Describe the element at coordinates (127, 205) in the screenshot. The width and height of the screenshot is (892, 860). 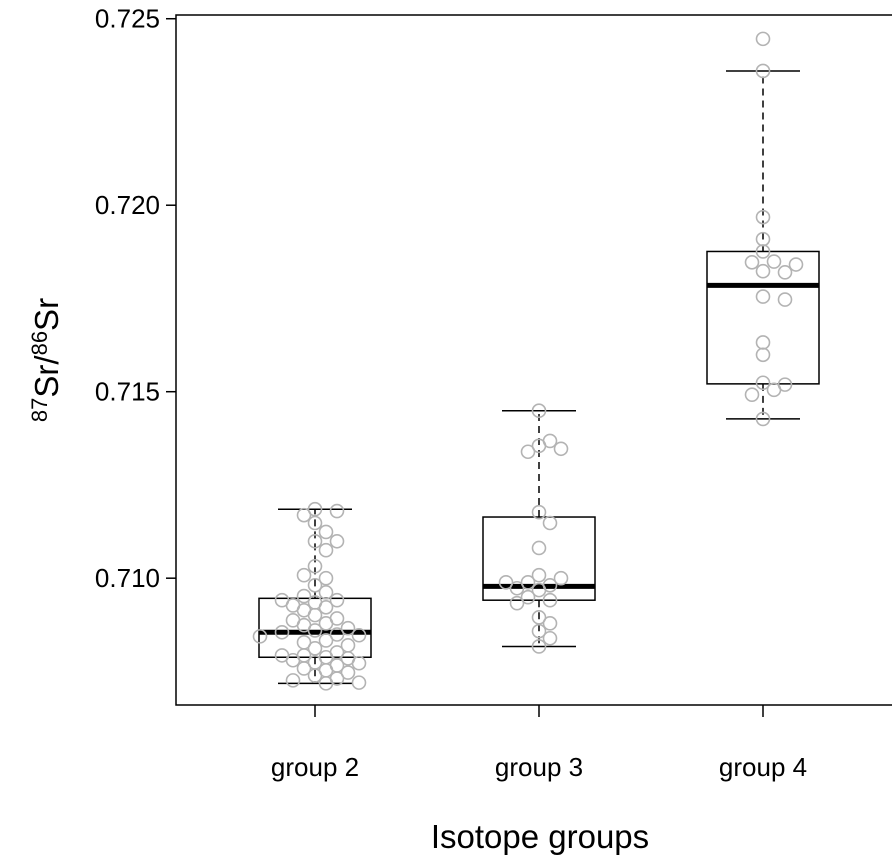
I see `y-tick-label: 0.720` at that location.